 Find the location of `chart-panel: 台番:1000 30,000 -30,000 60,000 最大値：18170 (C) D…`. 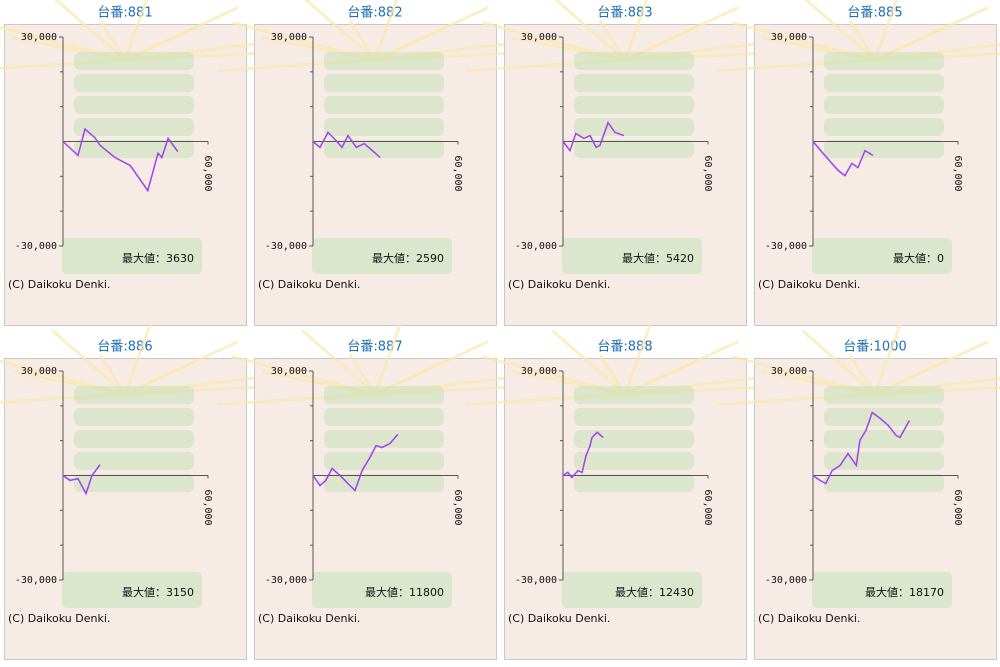

chart-panel: 台番:1000 30,000 -30,000 60,000 最大値：18170 (C) D… is located at coordinates (858, 492).